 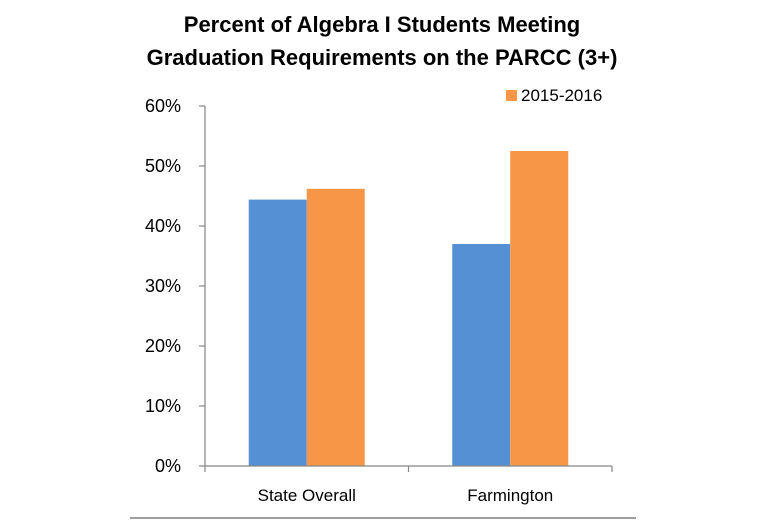 I want to click on y-tick-label: 20%, so click(x=163, y=346).